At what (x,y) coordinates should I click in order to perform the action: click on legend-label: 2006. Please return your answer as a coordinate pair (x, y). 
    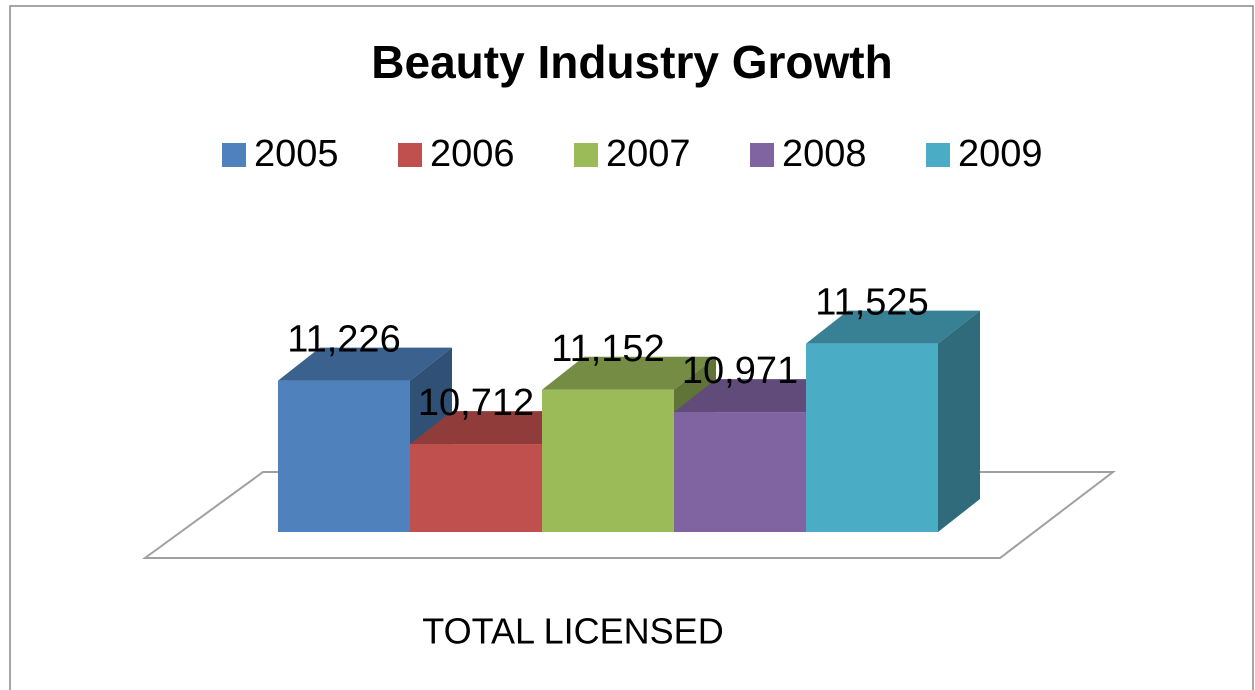
    Looking at the image, I should click on (472, 154).